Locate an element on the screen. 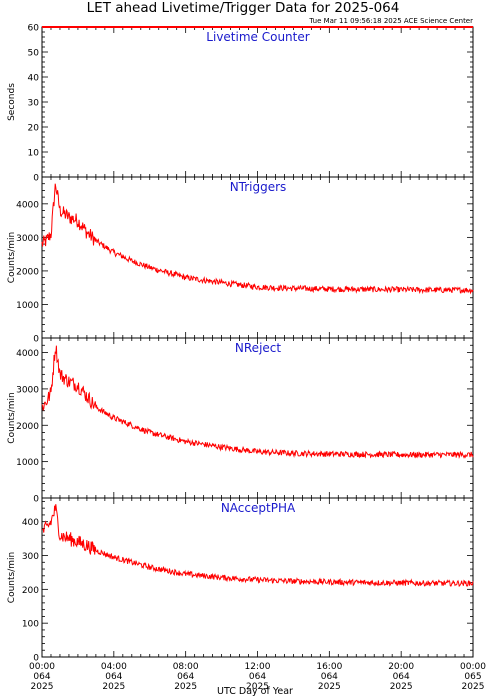 This screenshot has height=700, width=487. y-tick-label: 300 is located at coordinates (30, 557).